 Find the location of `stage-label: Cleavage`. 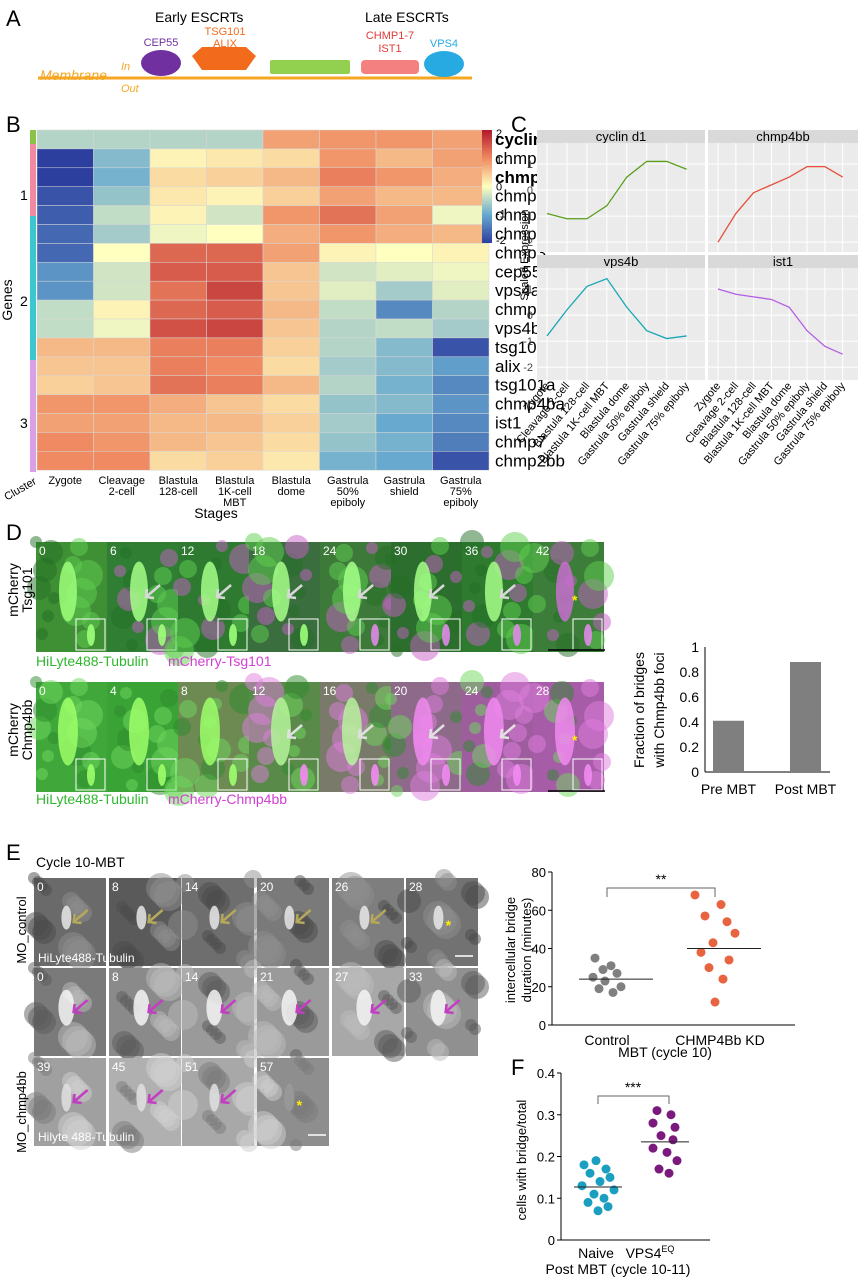

stage-label: Cleavage is located at coordinates (122, 481).